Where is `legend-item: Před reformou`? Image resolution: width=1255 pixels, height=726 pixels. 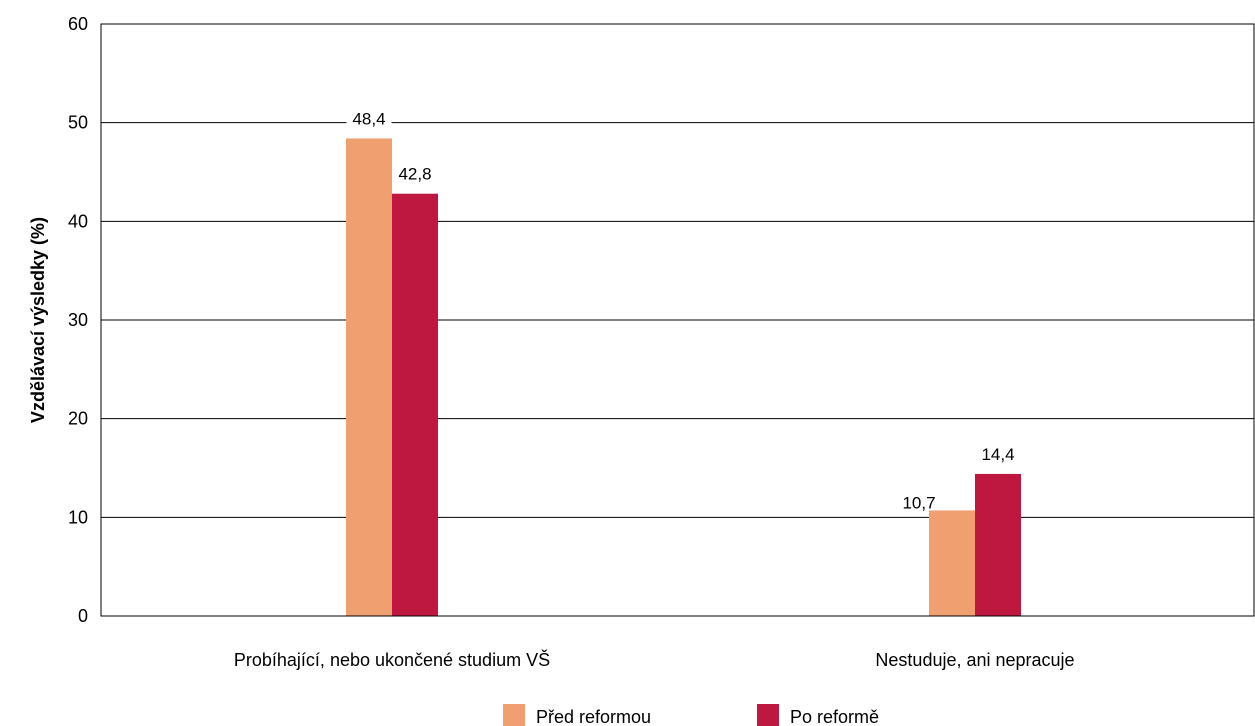
legend-item: Před reformou is located at coordinates (577, 715).